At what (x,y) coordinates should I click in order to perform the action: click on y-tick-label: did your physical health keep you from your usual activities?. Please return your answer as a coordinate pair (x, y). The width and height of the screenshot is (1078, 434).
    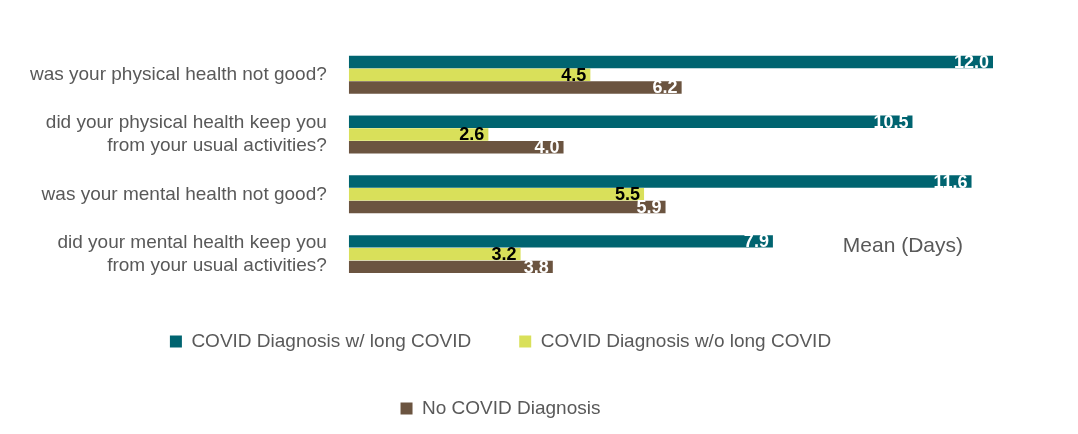
    Looking at the image, I should click on (186, 133).